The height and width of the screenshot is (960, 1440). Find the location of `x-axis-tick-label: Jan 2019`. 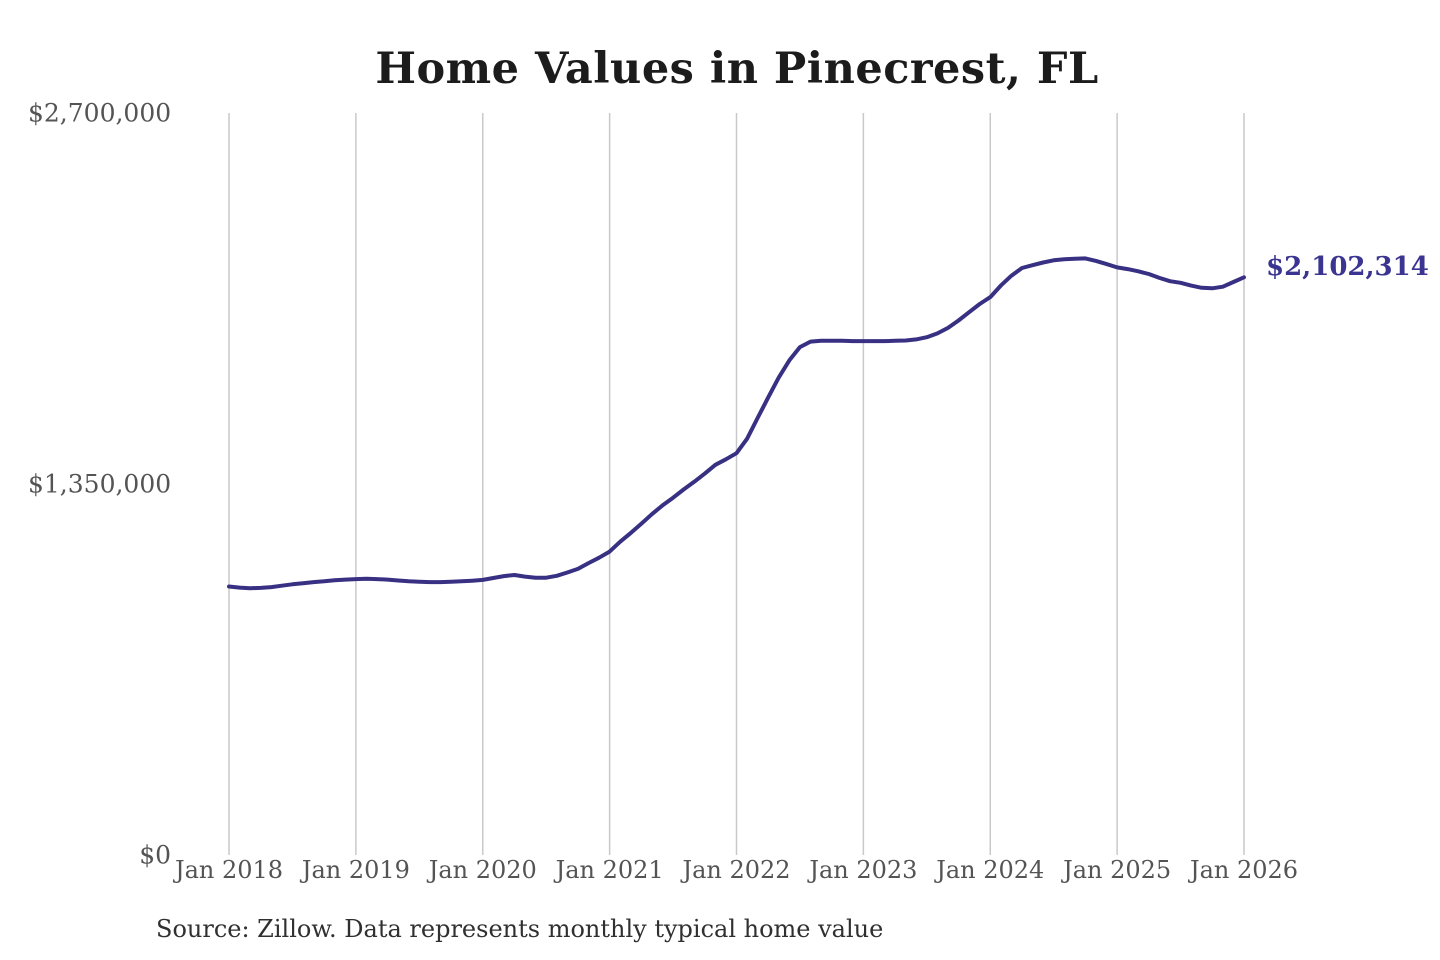

x-axis-tick-label: Jan 2019 is located at coordinates (355, 870).